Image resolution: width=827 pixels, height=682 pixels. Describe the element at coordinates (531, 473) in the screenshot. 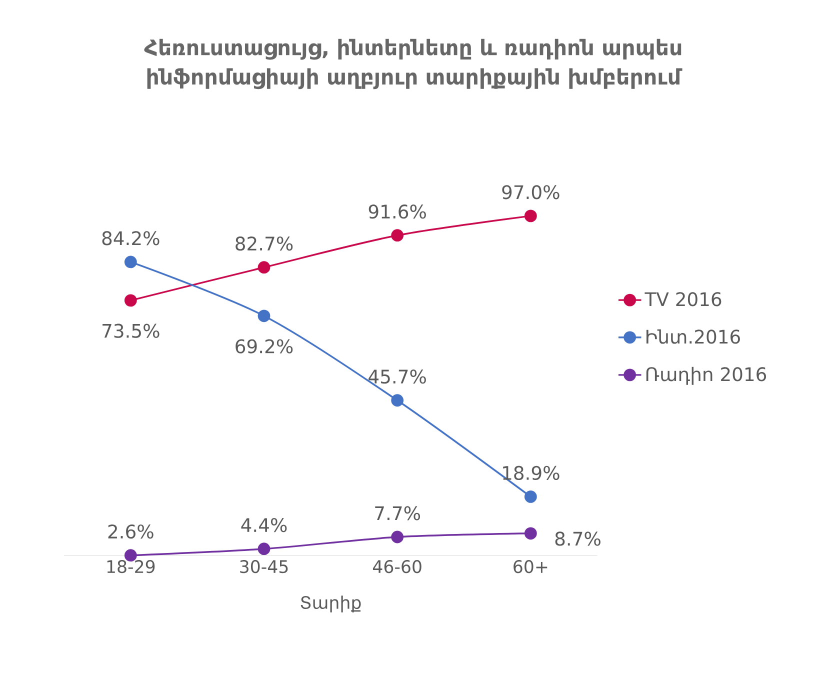

I see `data-label: 18.9%` at that location.